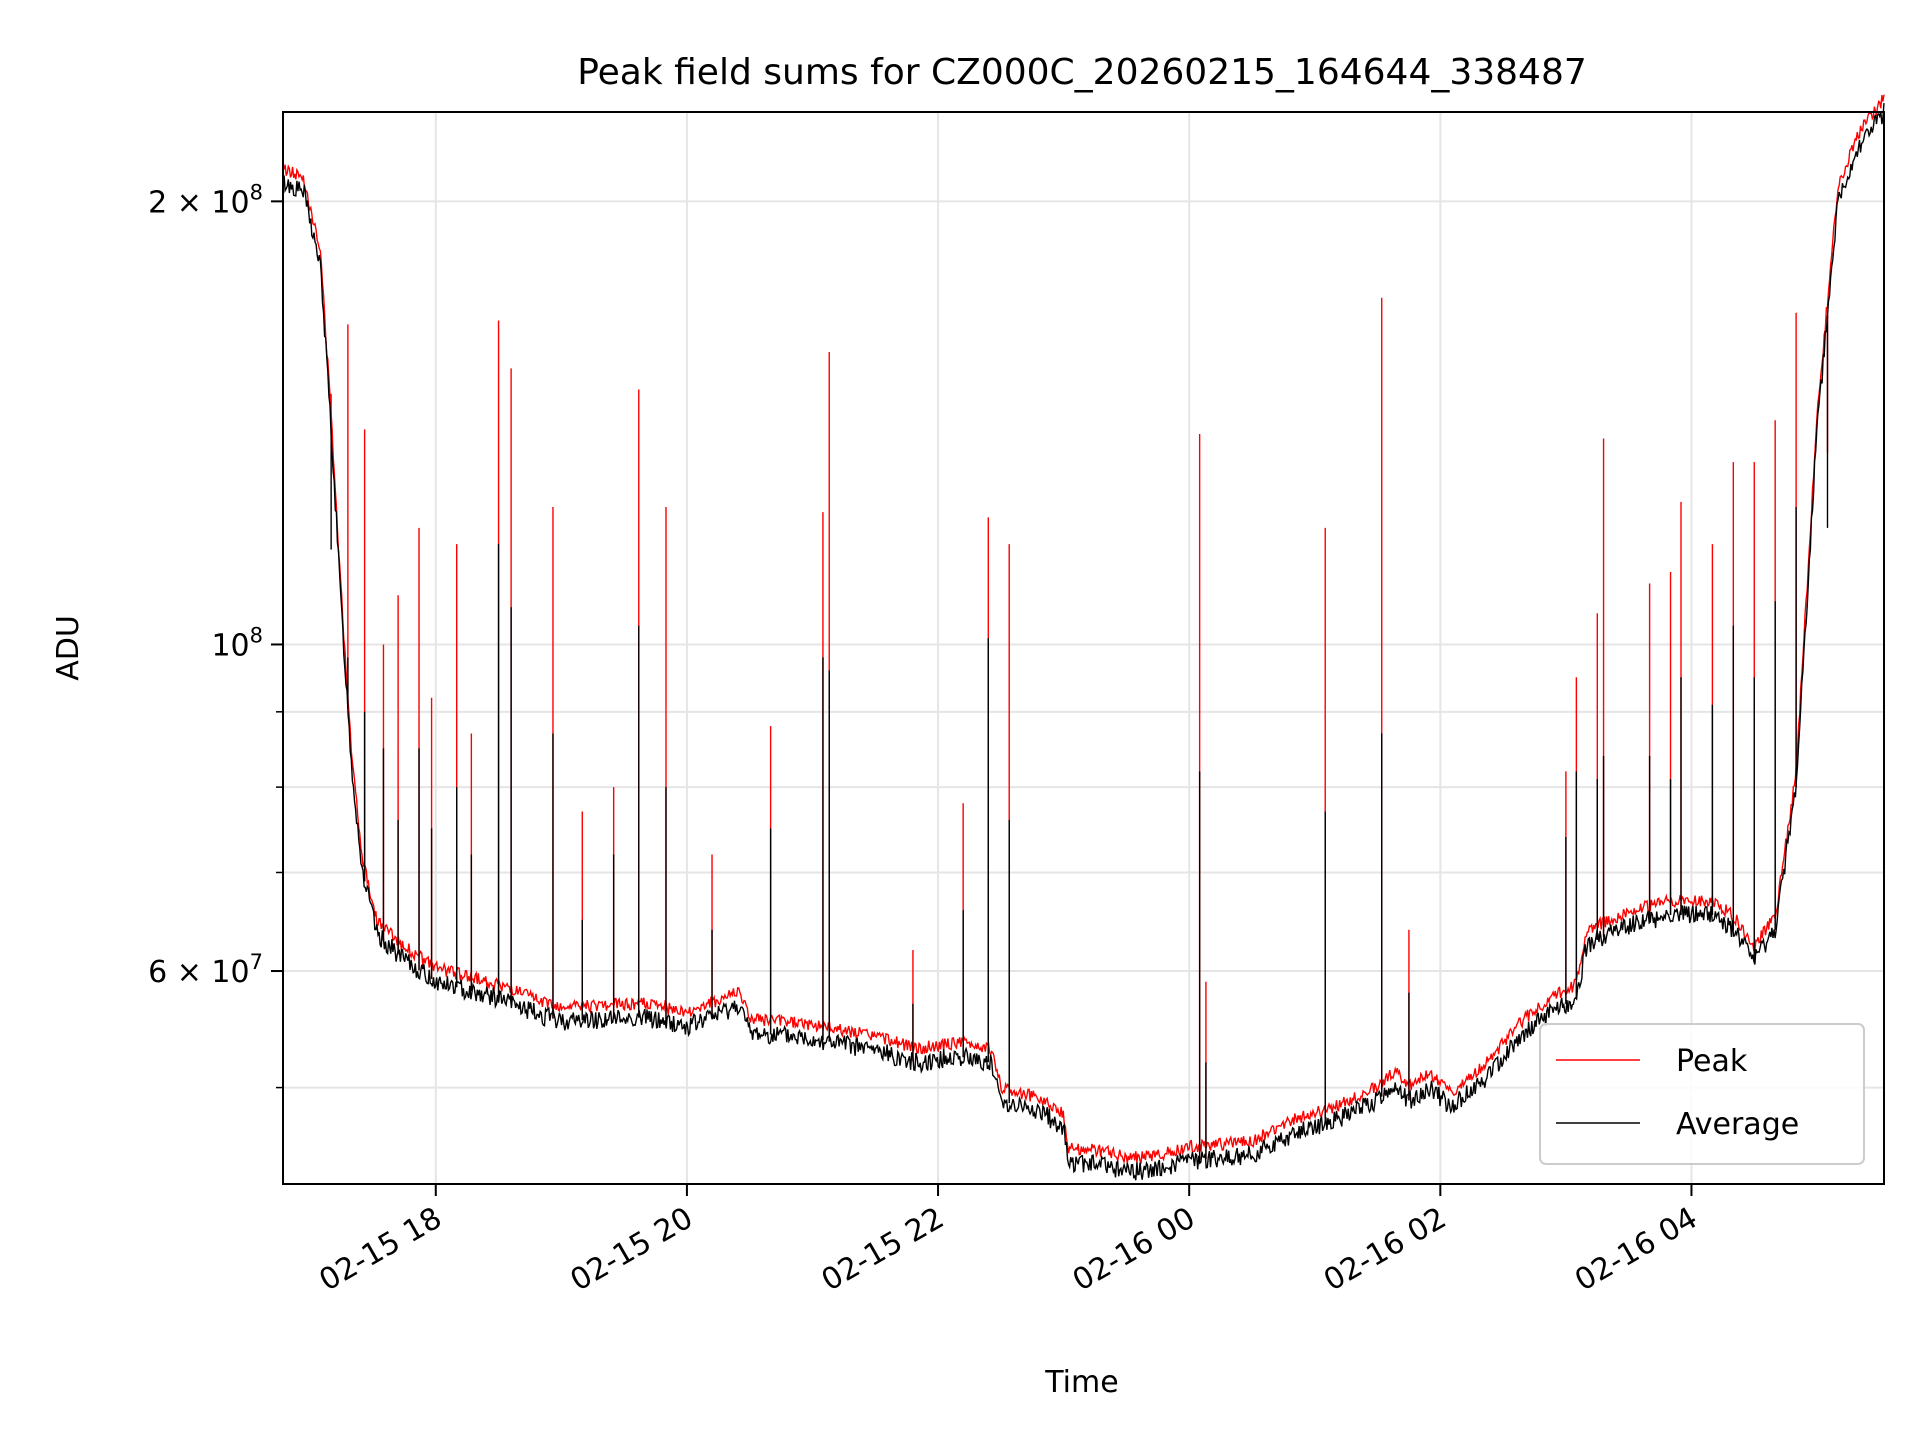 This screenshot has height=1440, width=1920. I want to click on legend-peak-label: Peak, so click(1712, 1061).